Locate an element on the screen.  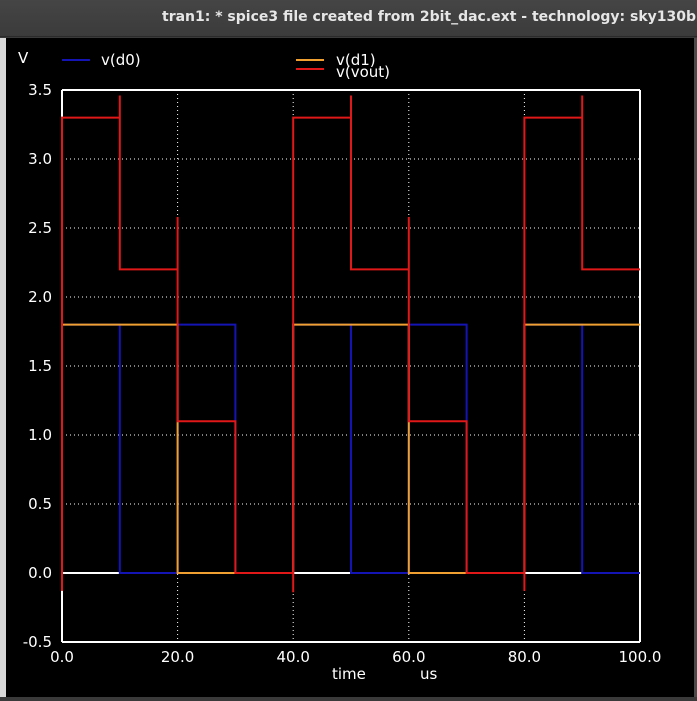
y-tick-label: 0.0 is located at coordinates (40, 573).